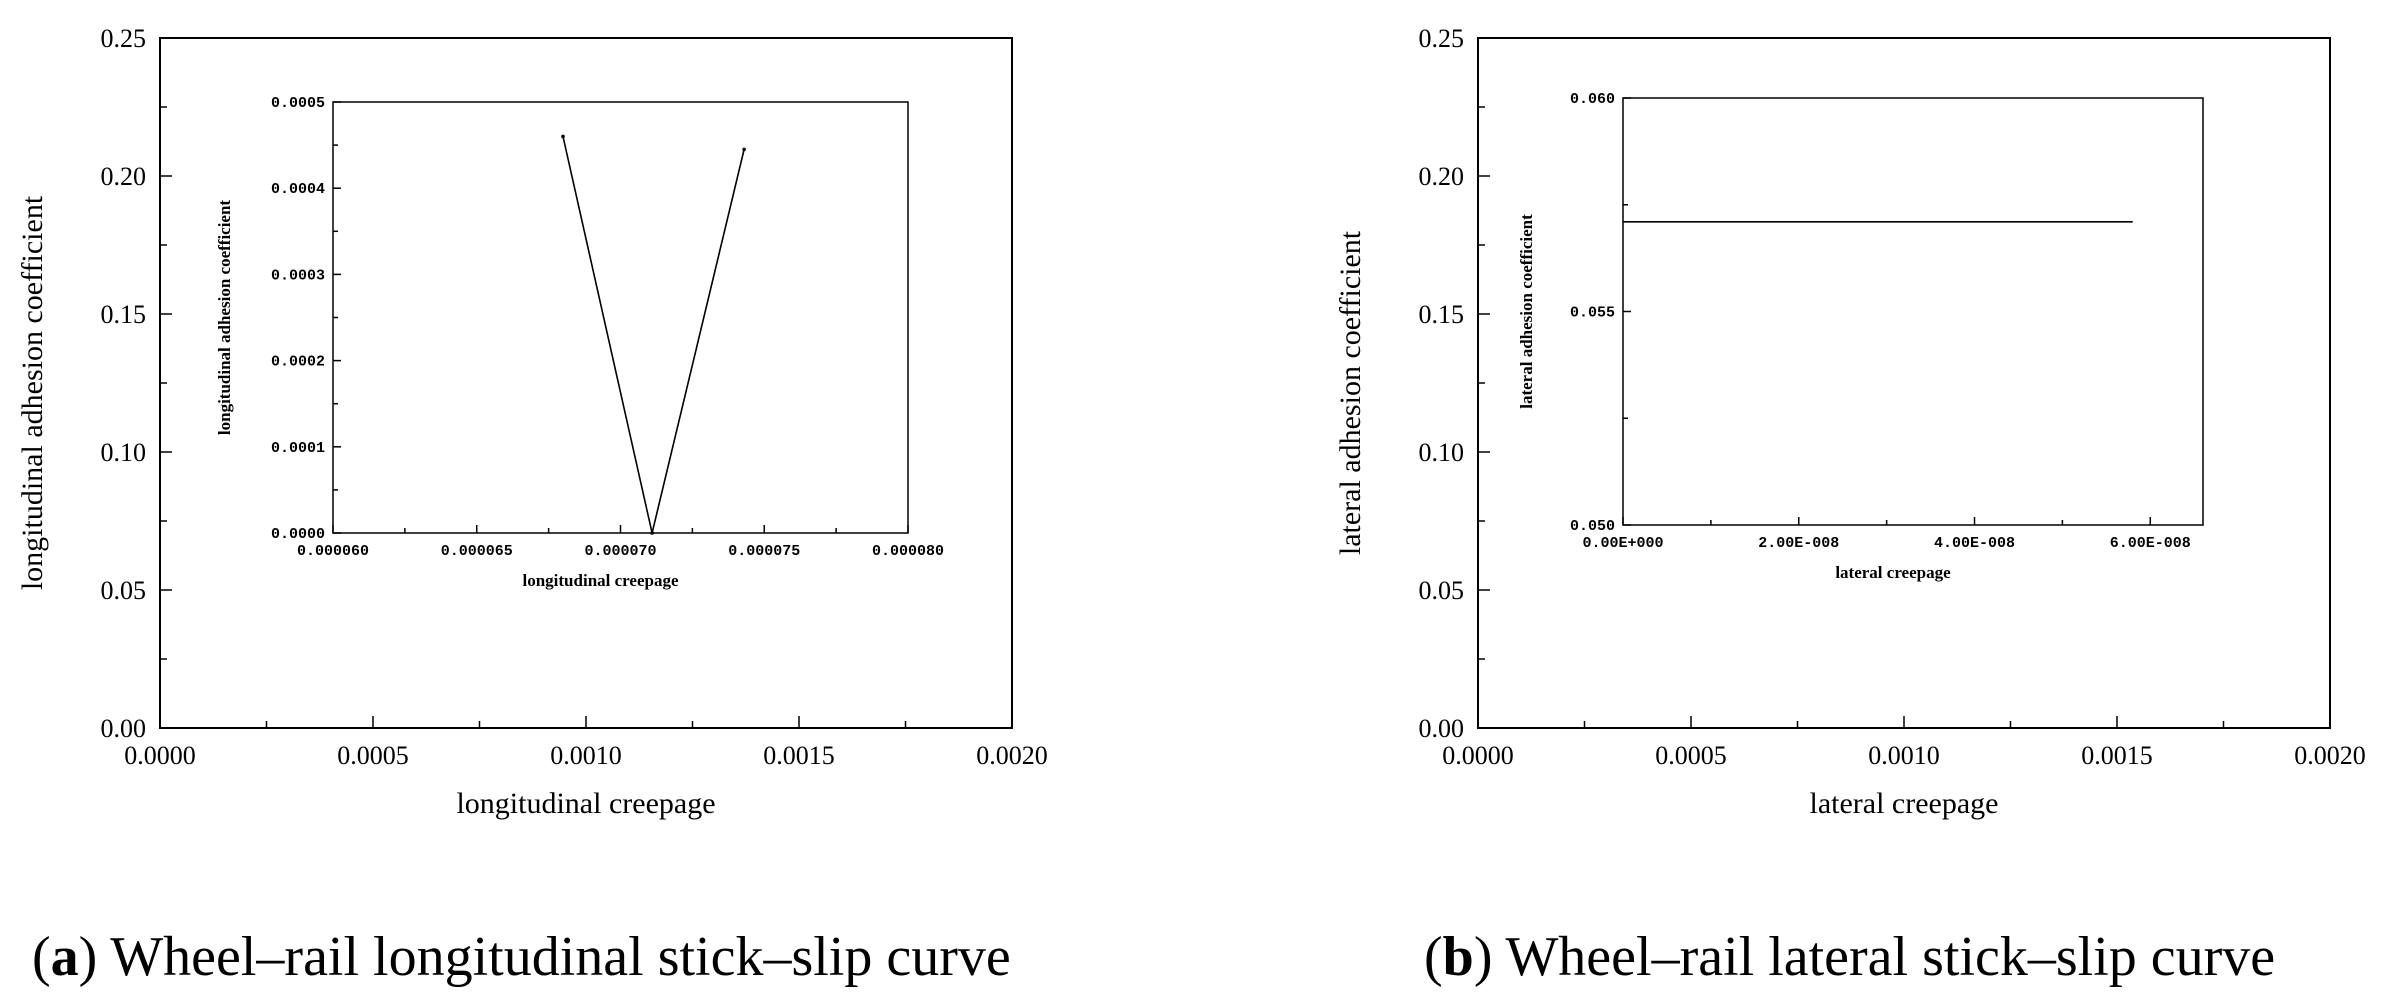 The height and width of the screenshot is (1000, 2399). Describe the element at coordinates (298, 362) in the screenshot. I see `inset-y-tick-label: 0.0002` at that location.